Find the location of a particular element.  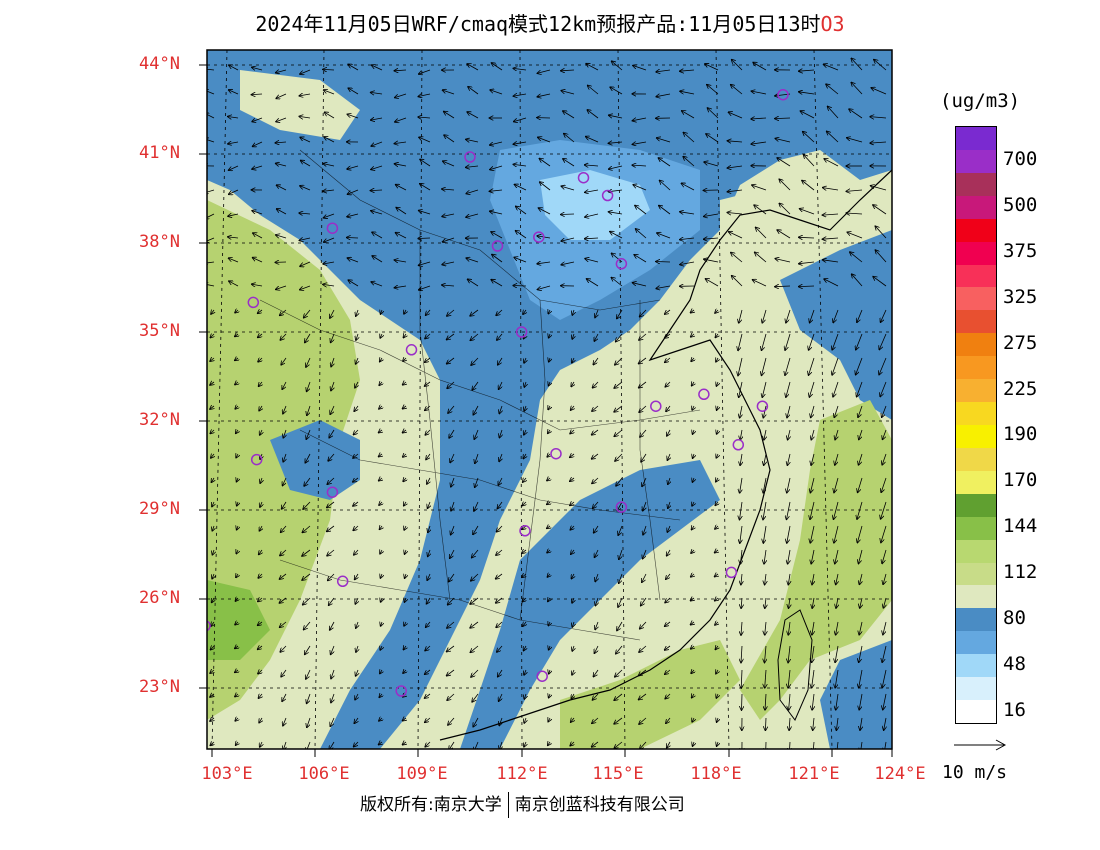

colorbar-tick-label: 375 is located at coordinates (1020, 251).